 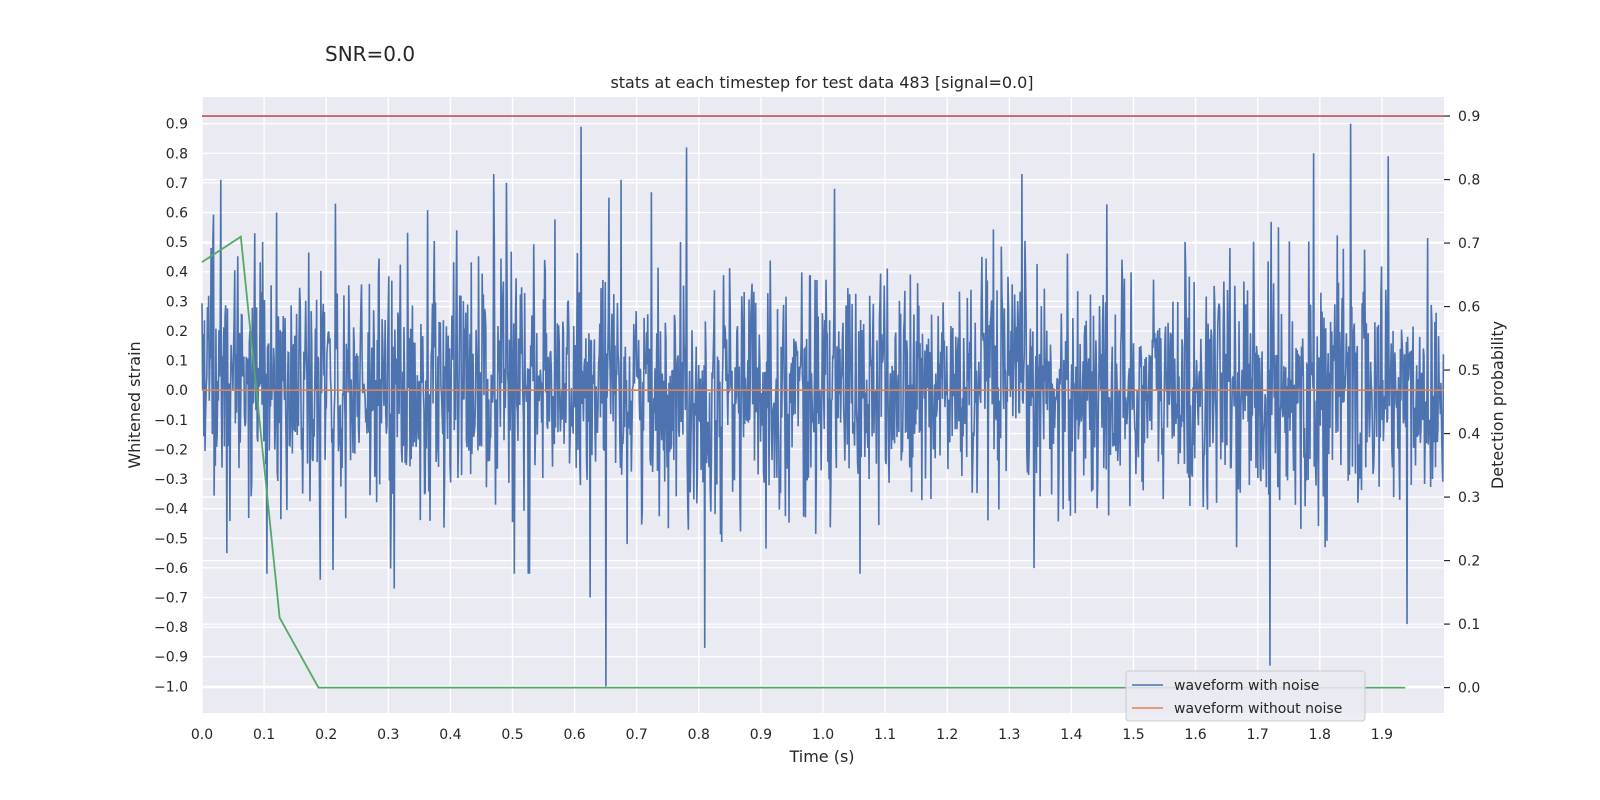 What do you see at coordinates (450, 735) in the screenshot?
I see `x-tick-label: 0.4` at bounding box center [450, 735].